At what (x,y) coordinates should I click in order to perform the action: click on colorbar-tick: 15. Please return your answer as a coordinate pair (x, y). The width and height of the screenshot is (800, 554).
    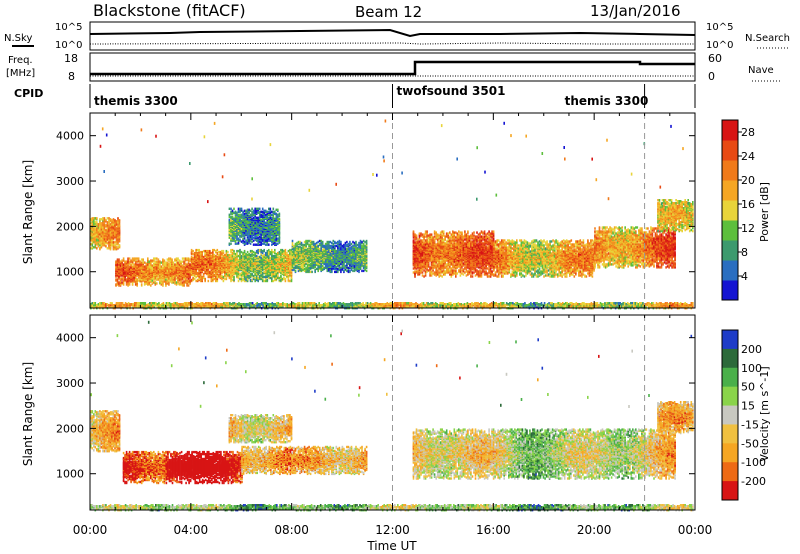
    Looking at the image, I should click on (748, 406).